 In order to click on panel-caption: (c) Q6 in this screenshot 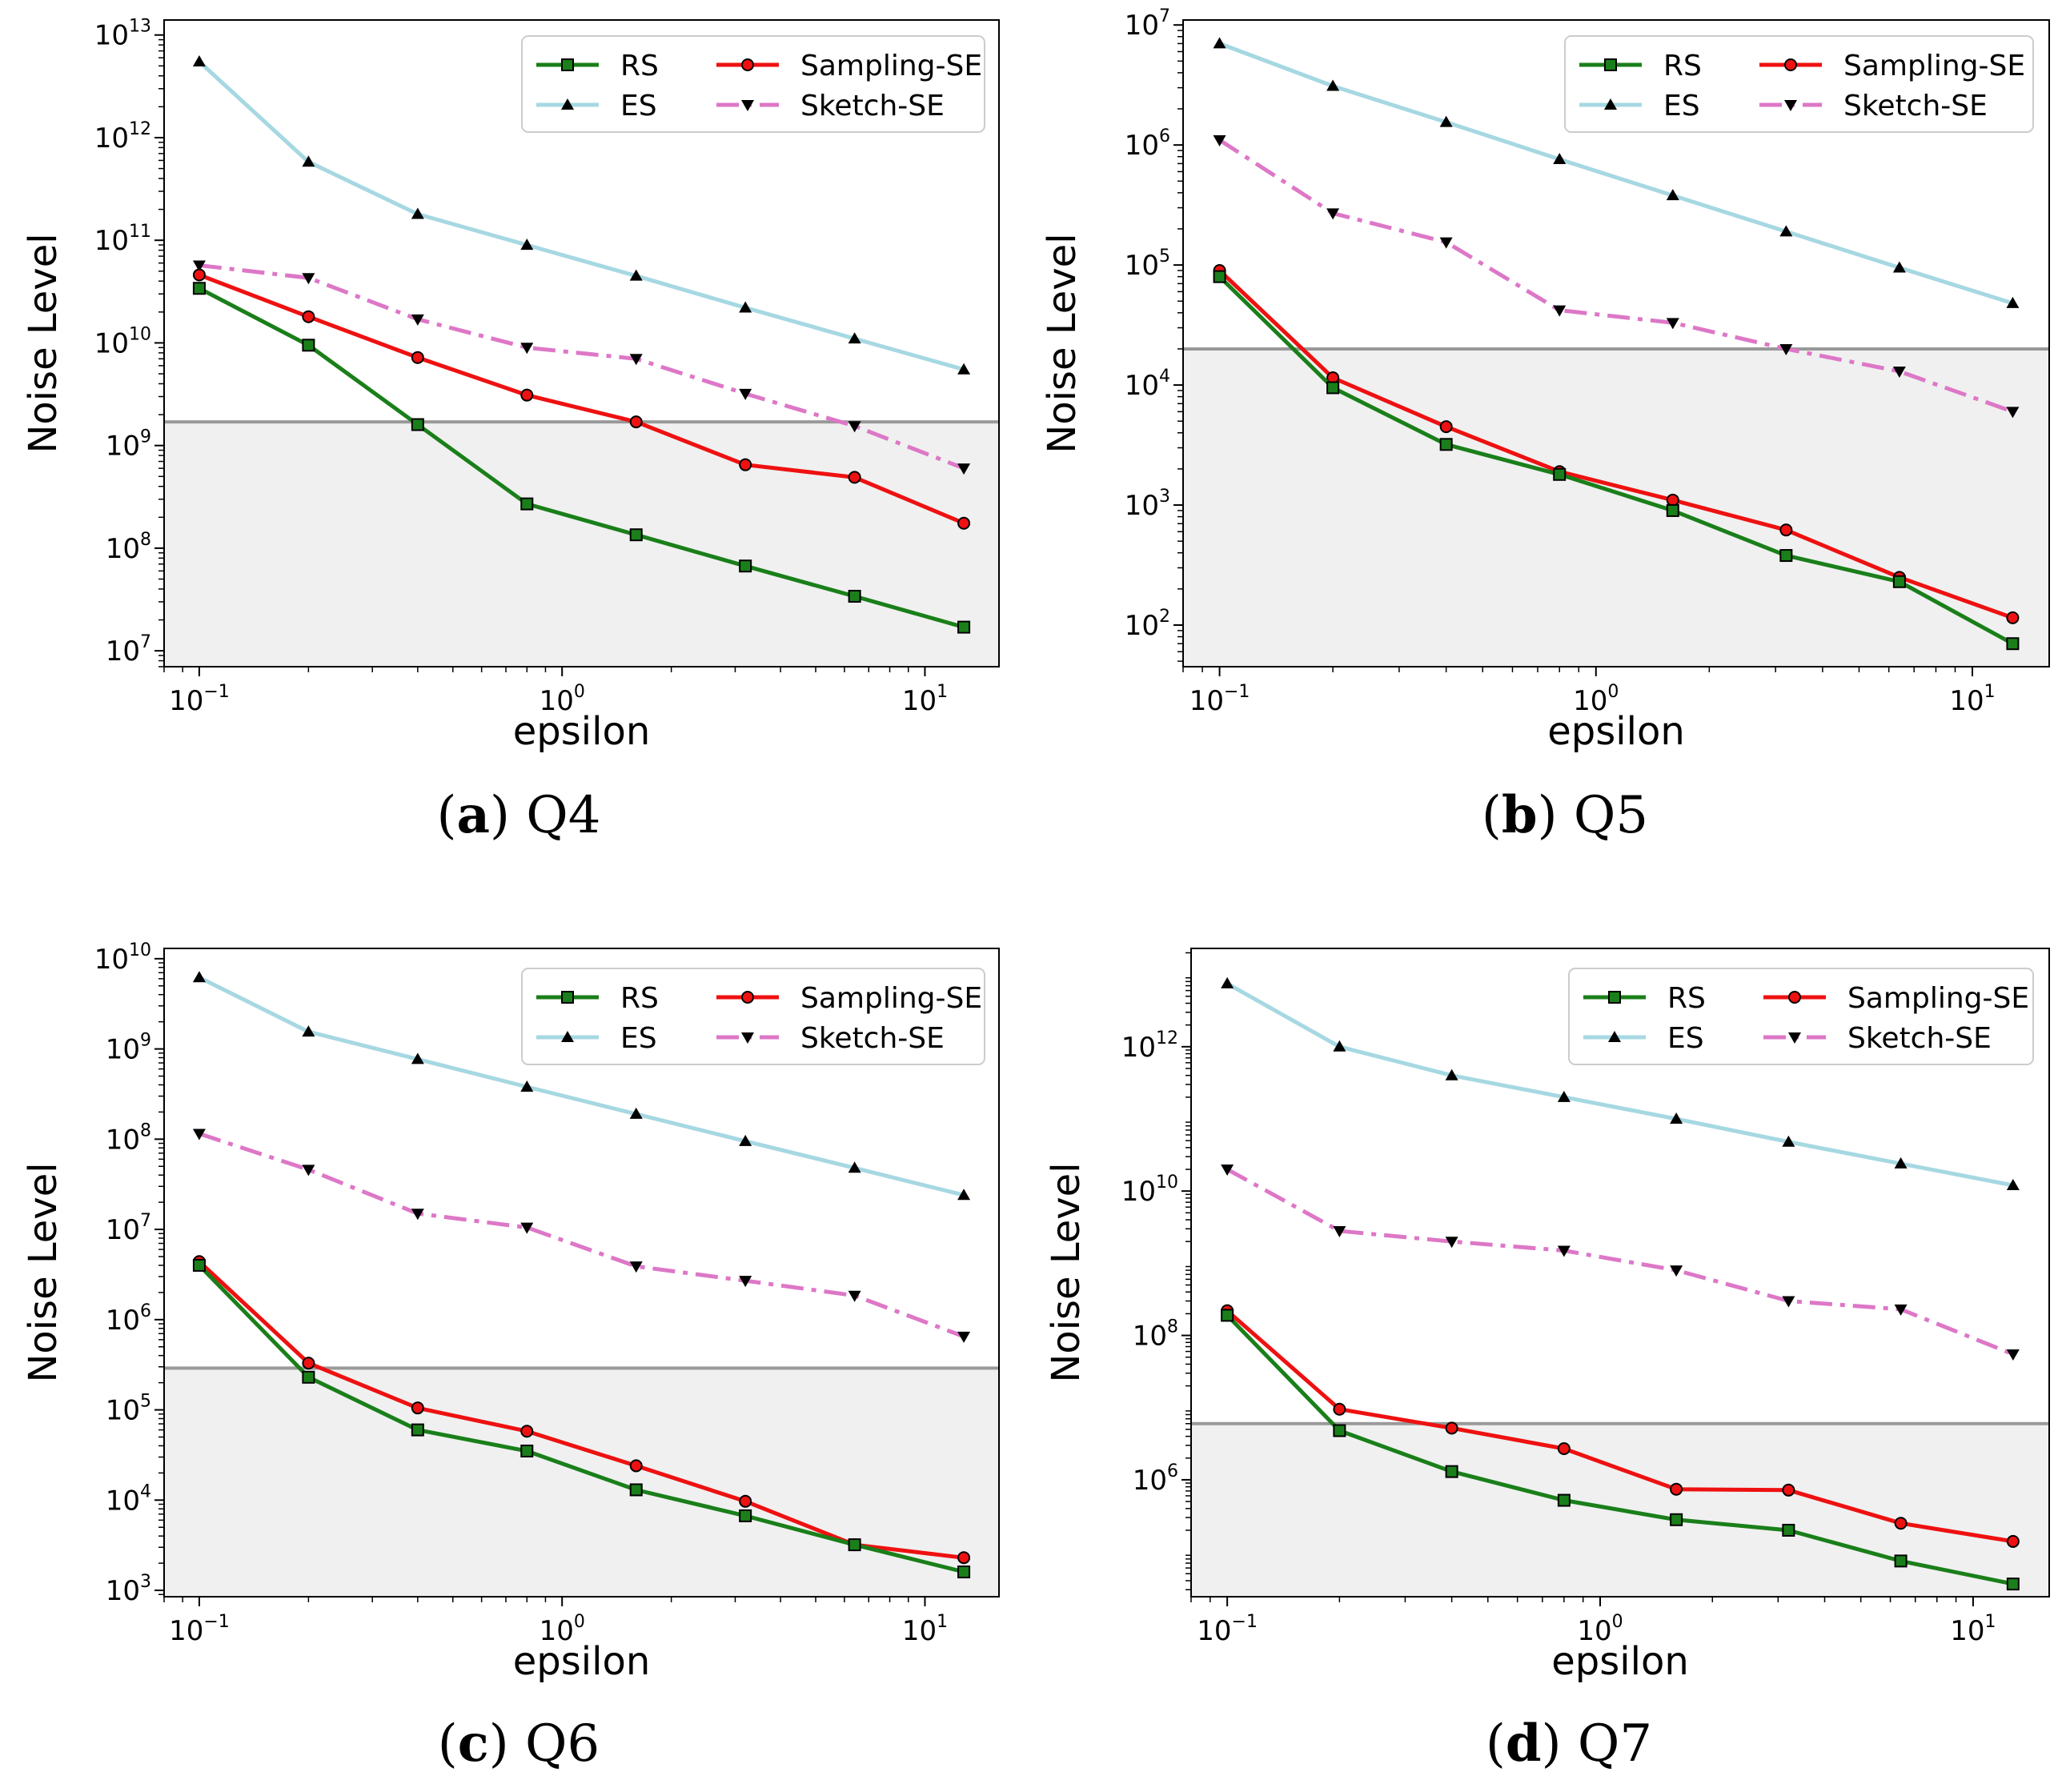, I will do `click(519, 1744)`.